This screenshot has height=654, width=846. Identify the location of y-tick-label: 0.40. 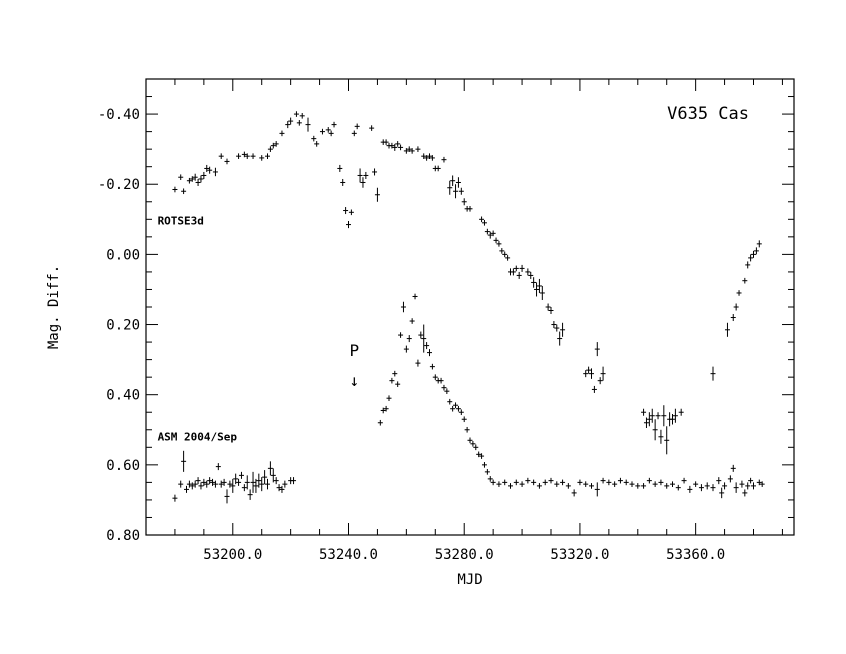
(123, 396).